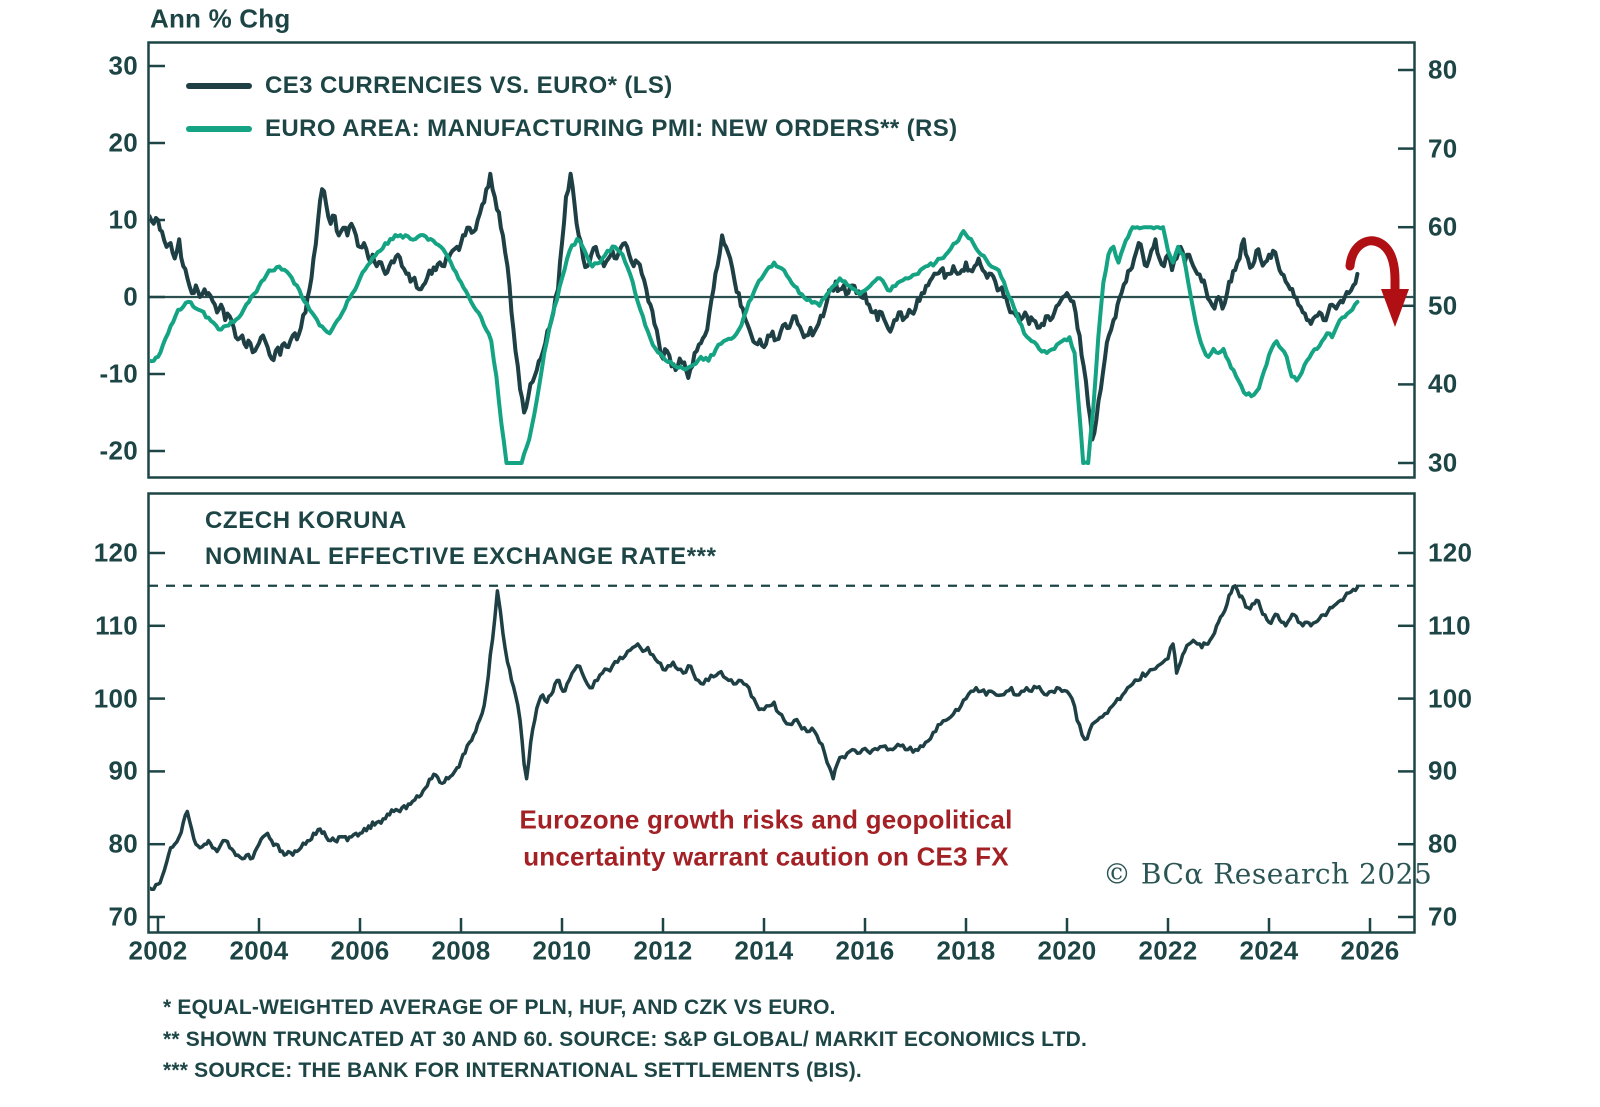 This screenshot has width=1600, height=1107. Describe the element at coordinates (1067, 950) in the screenshot. I see `x-axis-year-label: 2020` at that location.